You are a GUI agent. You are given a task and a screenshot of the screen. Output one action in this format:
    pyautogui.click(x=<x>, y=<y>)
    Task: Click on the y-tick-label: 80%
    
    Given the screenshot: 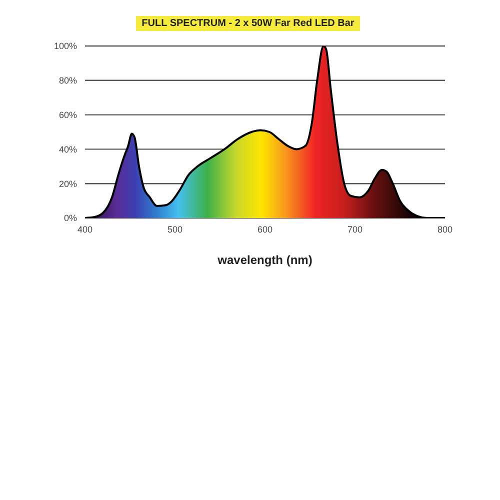 What is the action you would take?
    pyautogui.click(x=67, y=81)
    